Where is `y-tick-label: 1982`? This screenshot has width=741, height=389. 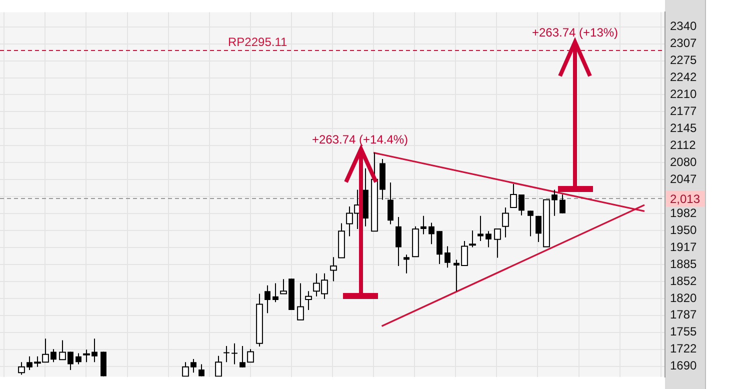
y-tick-label: 1982 is located at coordinates (684, 213).